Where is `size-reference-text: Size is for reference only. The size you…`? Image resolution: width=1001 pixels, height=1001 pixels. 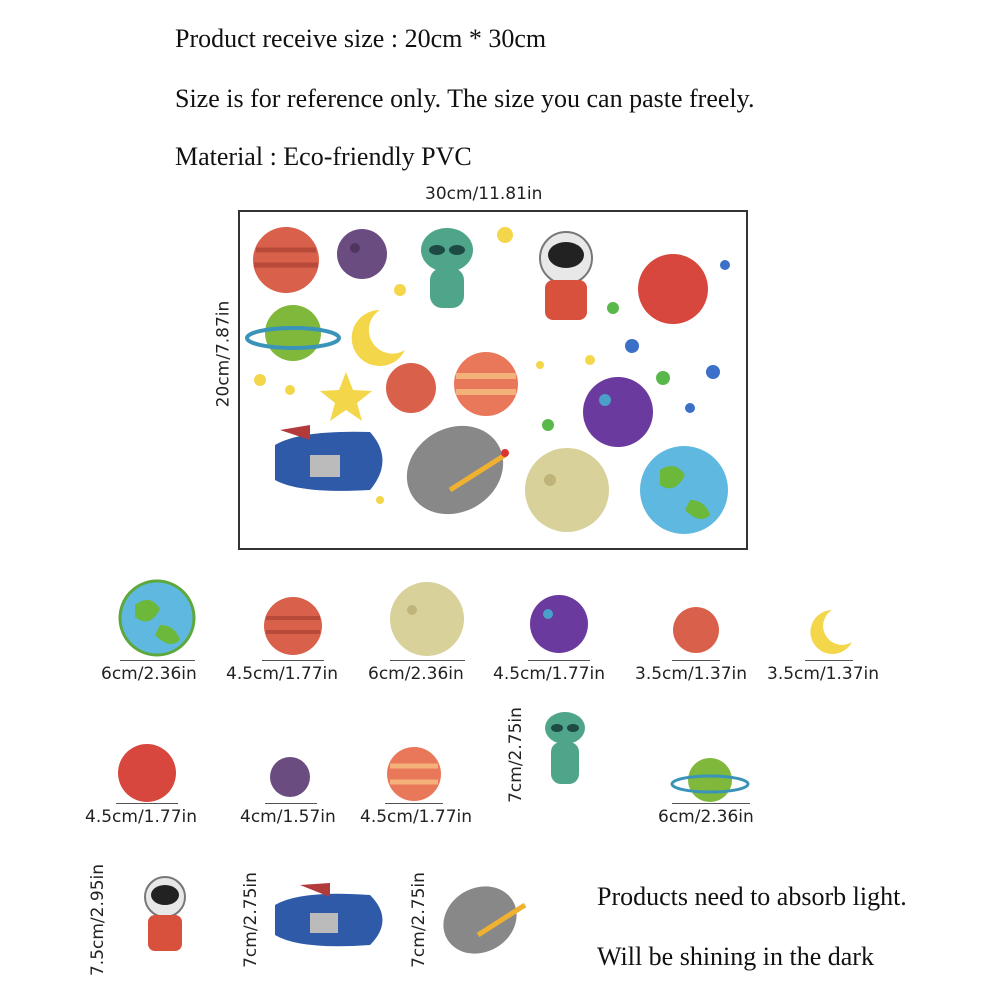 size-reference-text: Size is for reference only. The size you… is located at coordinates (465, 98).